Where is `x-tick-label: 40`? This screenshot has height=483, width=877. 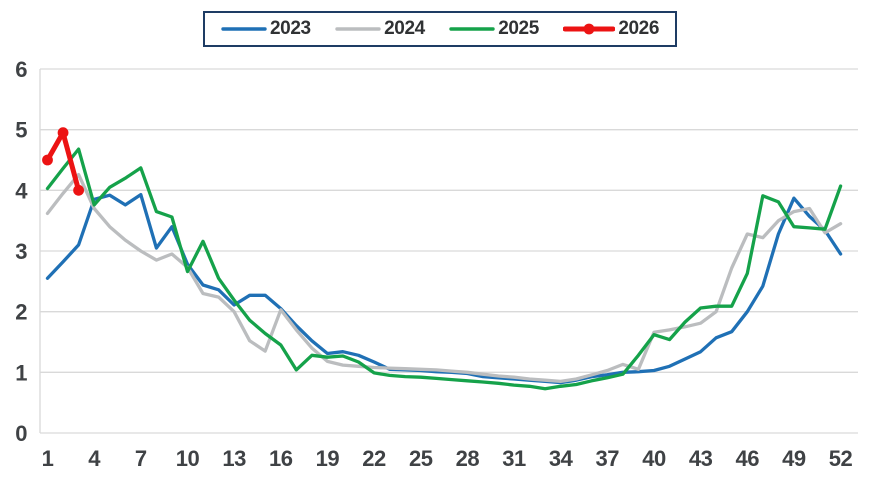
x-tick-label: 40 is located at coordinates (654, 458).